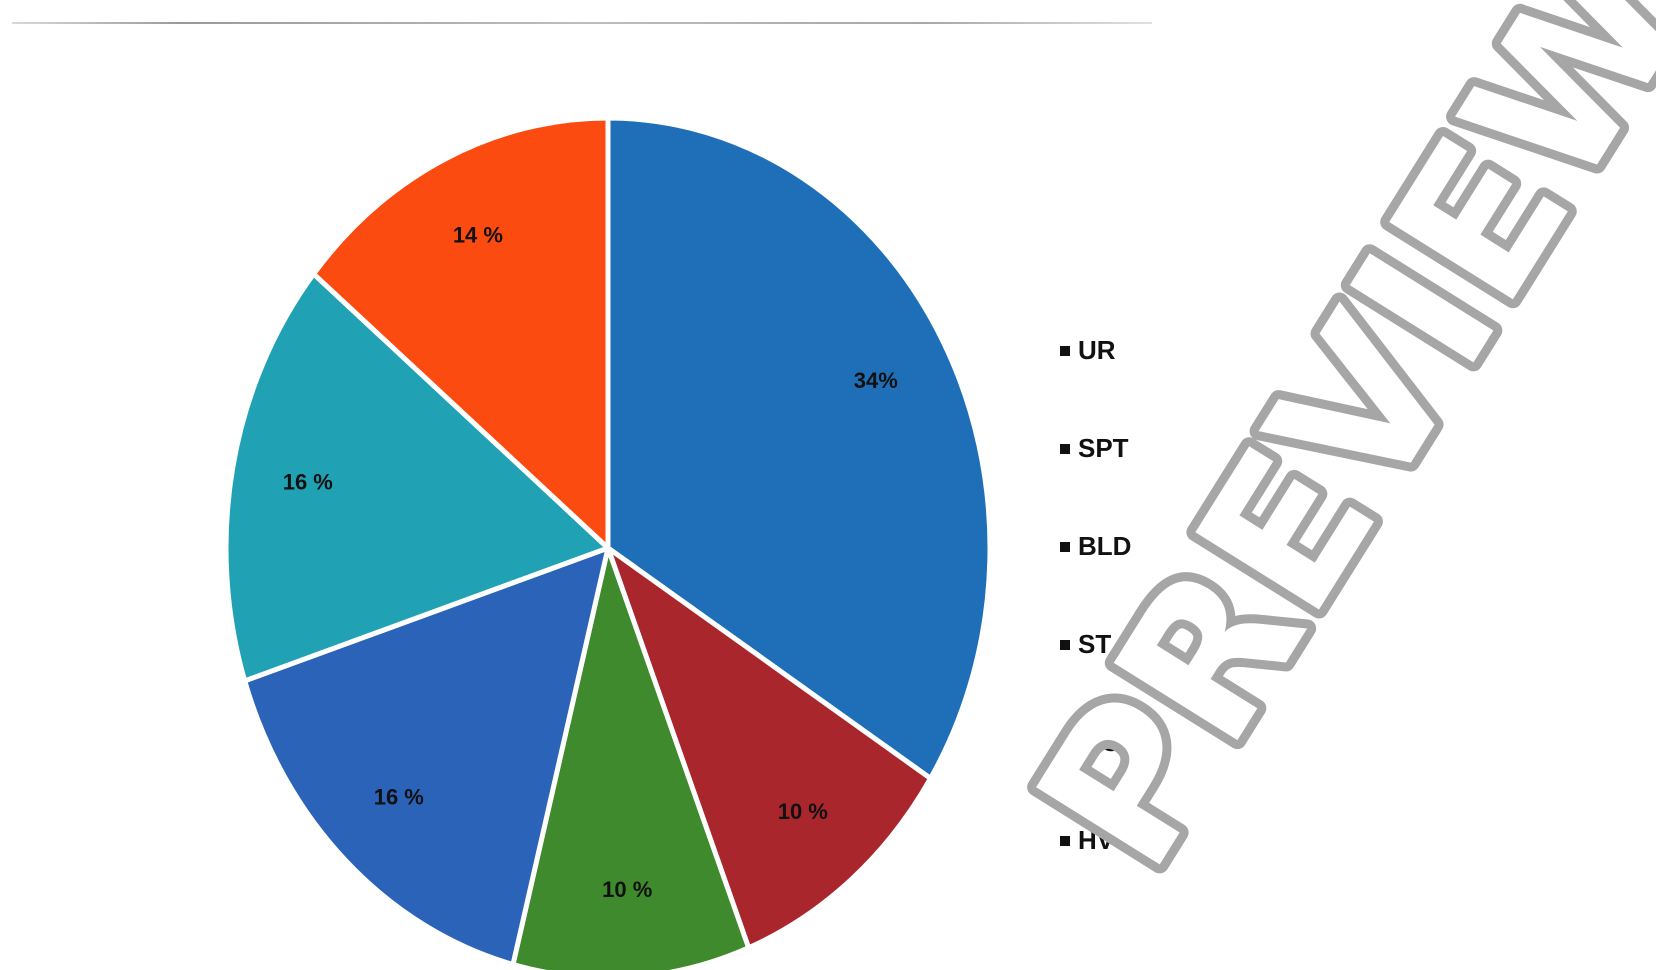  I want to click on legend-item-ws: WS, so click(1090, 742).